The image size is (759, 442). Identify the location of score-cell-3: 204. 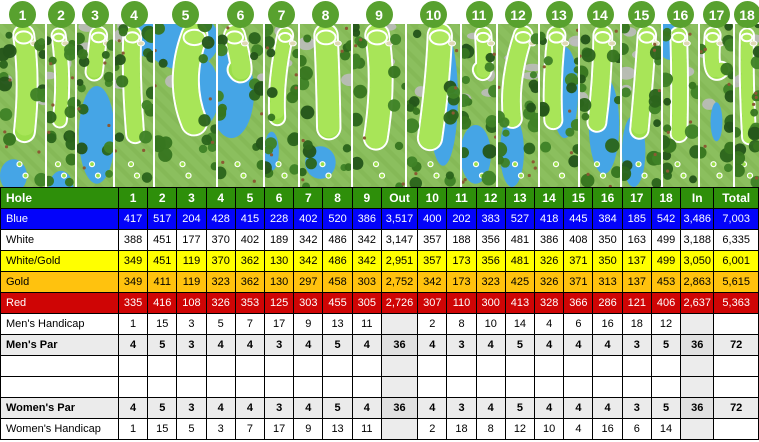
(191, 219).